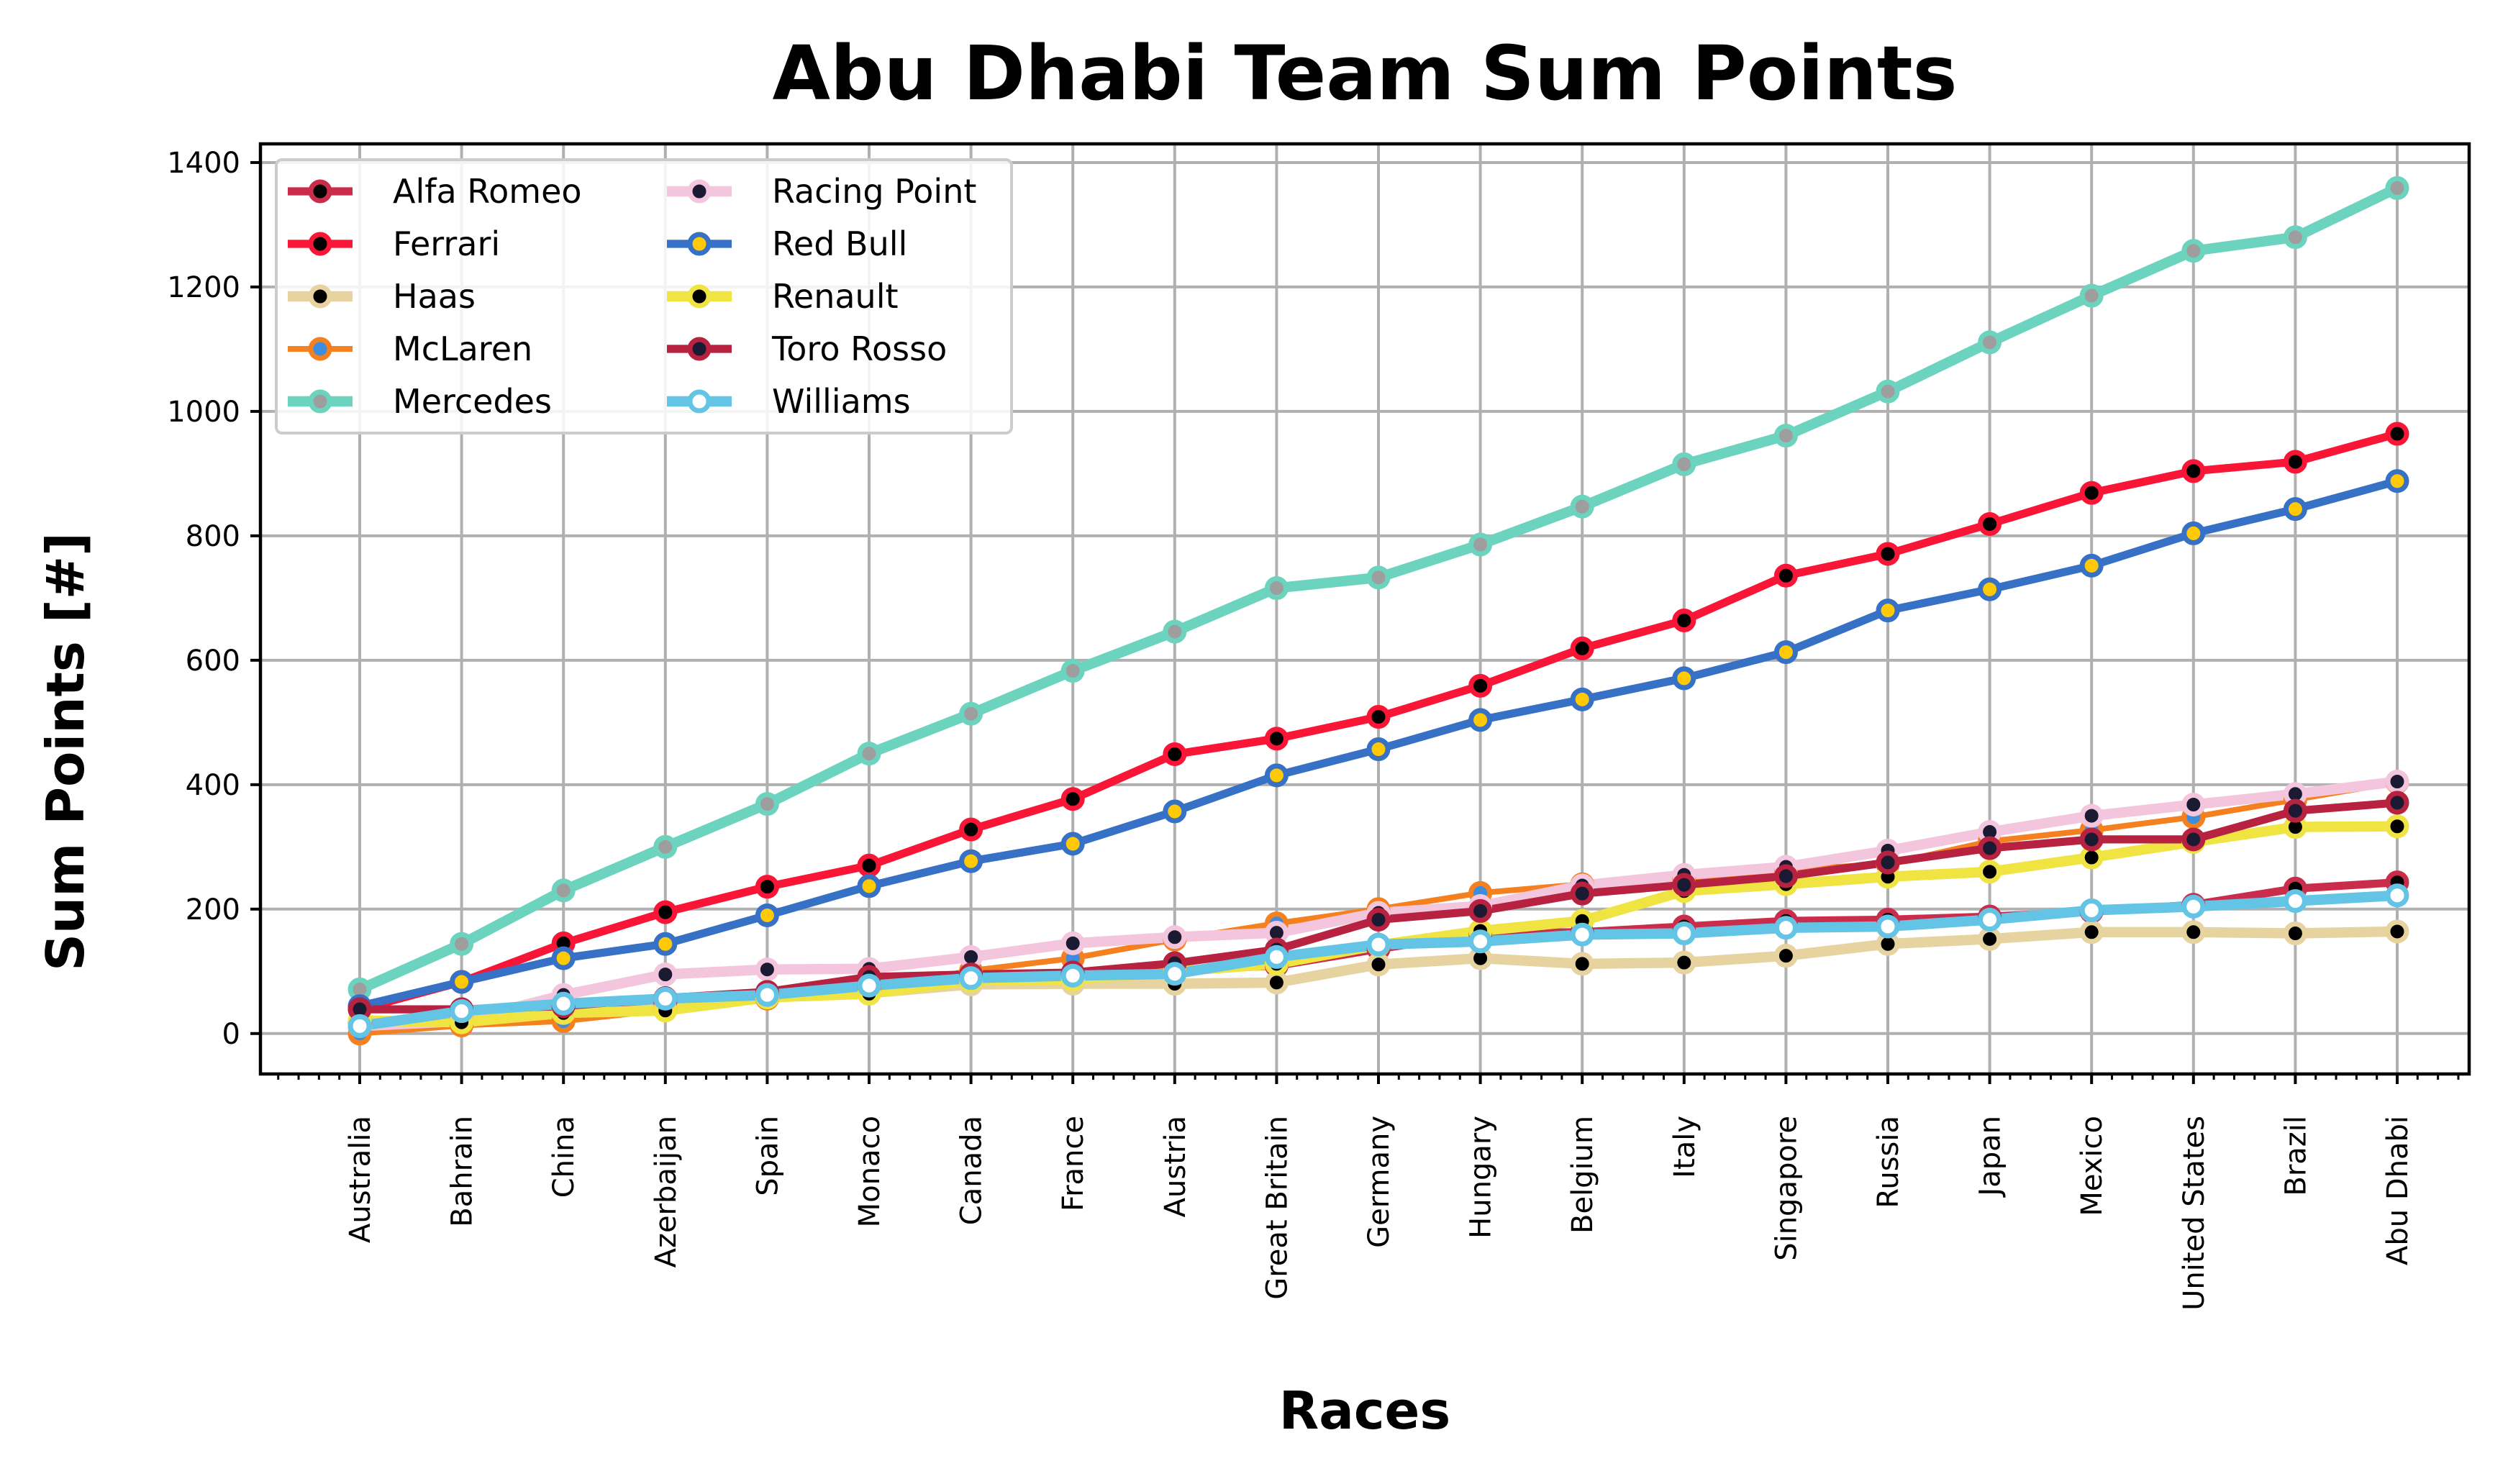  What do you see at coordinates (1991, 1157) in the screenshot?
I see `x-tick-label: Japan` at bounding box center [1991, 1157].